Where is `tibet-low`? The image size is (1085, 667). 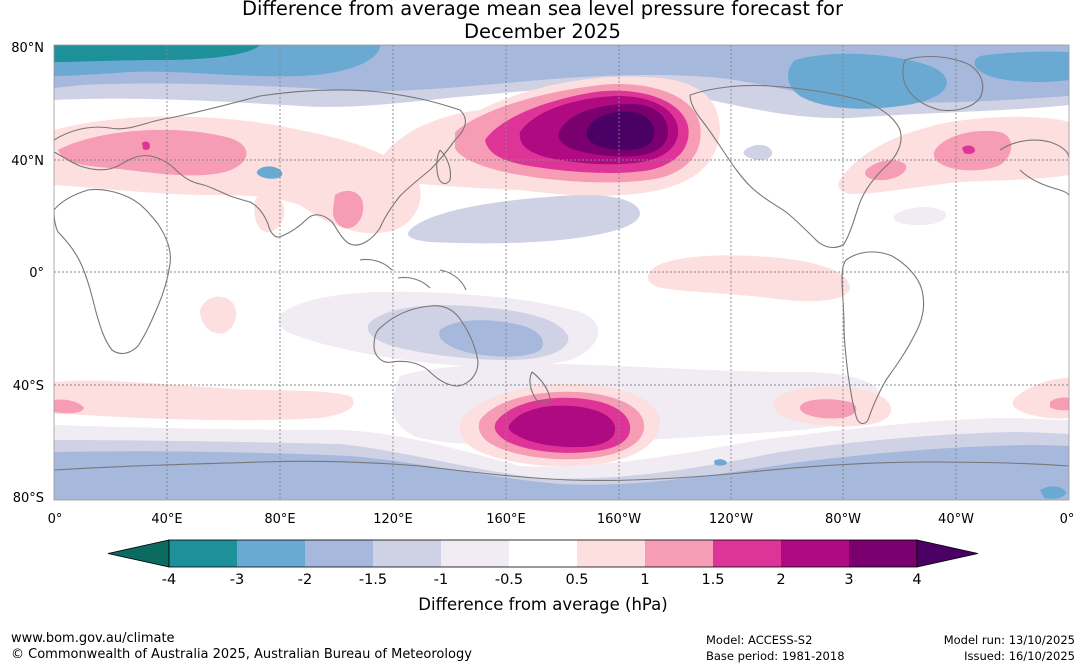 tibet-low is located at coordinates (269, 172).